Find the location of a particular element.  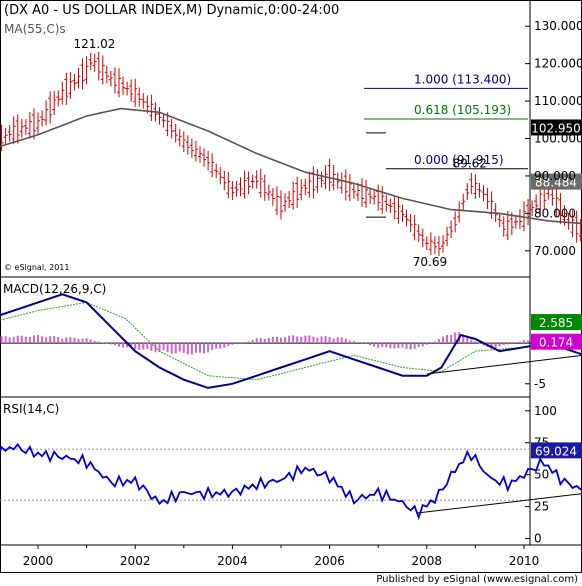

fib-level-label: 1.000 (113.400) is located at coordinates (462, 79).